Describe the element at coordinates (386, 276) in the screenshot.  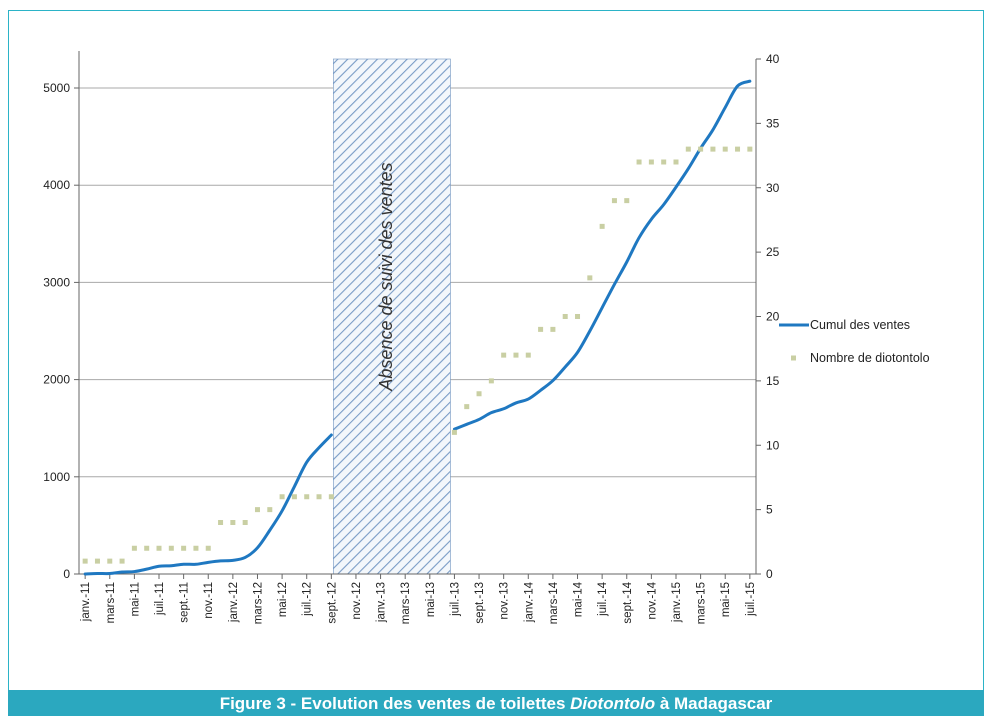
I see `gap-annotation: Absence de suivi des ventes` at that location.